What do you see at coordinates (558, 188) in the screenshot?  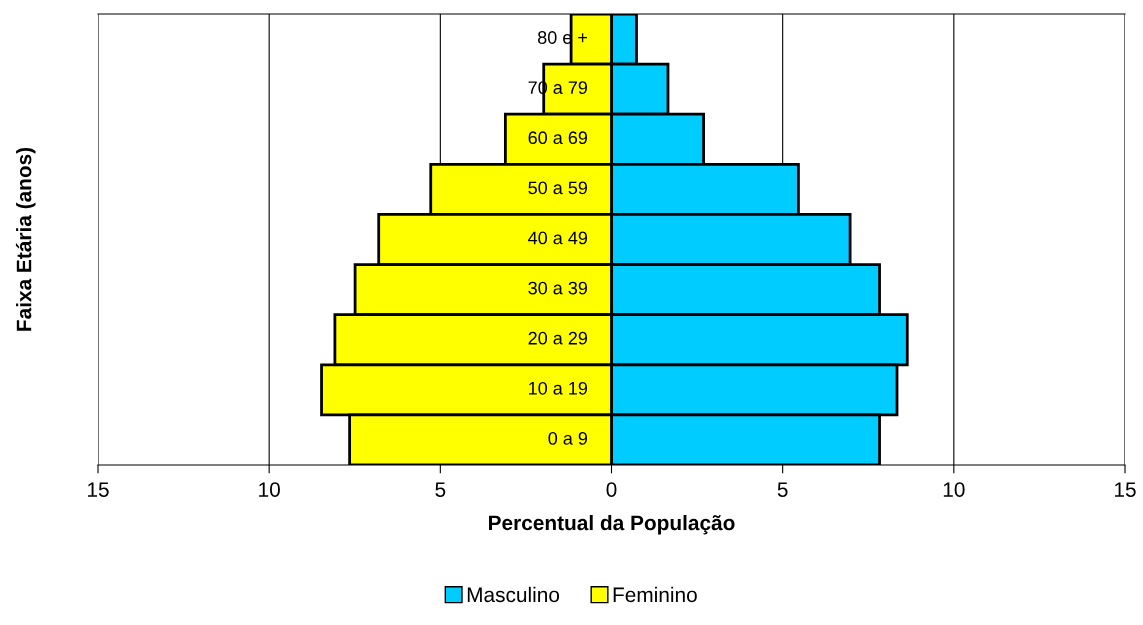 I see `y-tick-label: 50 a 59` at bounding box center [558, 188].